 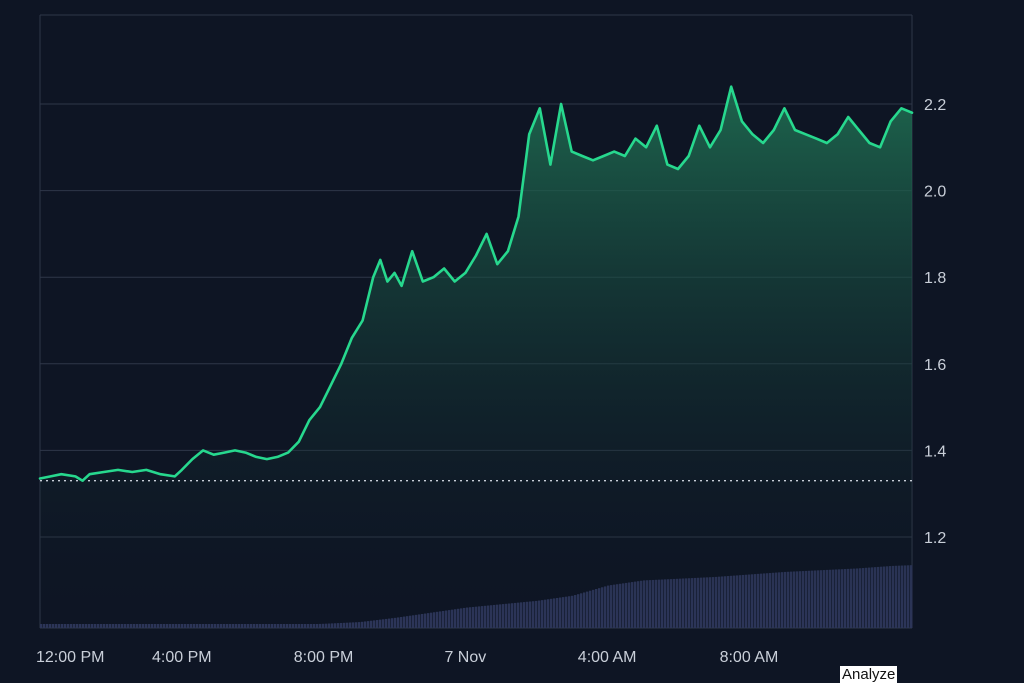 What do you see at coordinates (935, 451) in the screenshot?
I see `y-tick-label: 1.4` at bounding box center [935, 451].